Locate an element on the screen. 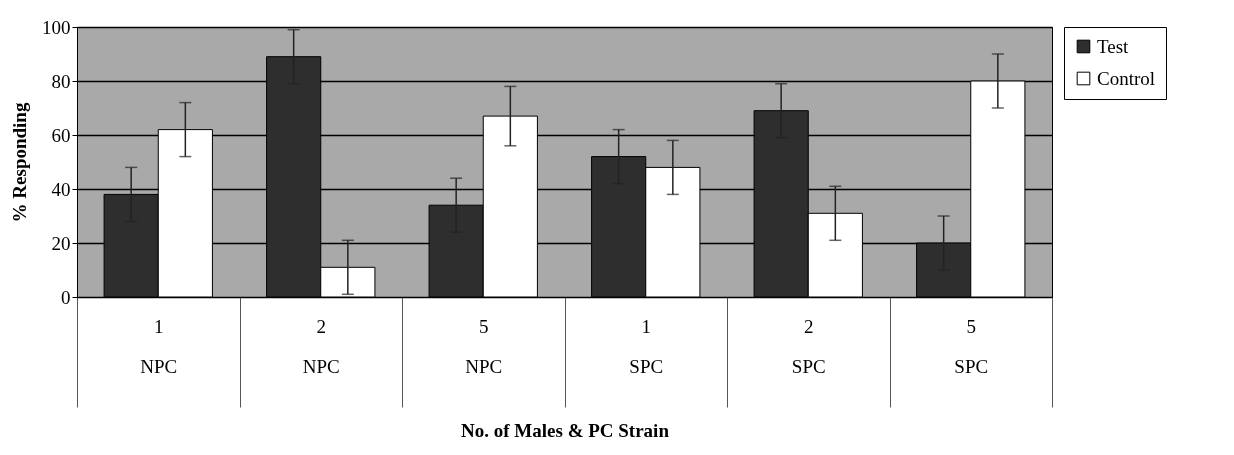  x-tick-label: 5 SPC is located at coordinates (971, 346).